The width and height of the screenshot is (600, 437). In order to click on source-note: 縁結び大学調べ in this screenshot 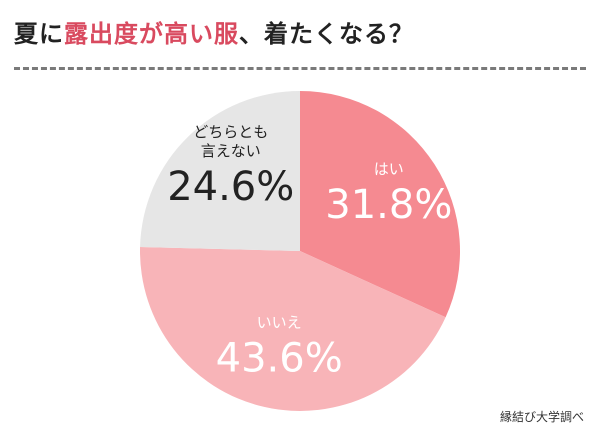, I will do `click(541, 417)`.